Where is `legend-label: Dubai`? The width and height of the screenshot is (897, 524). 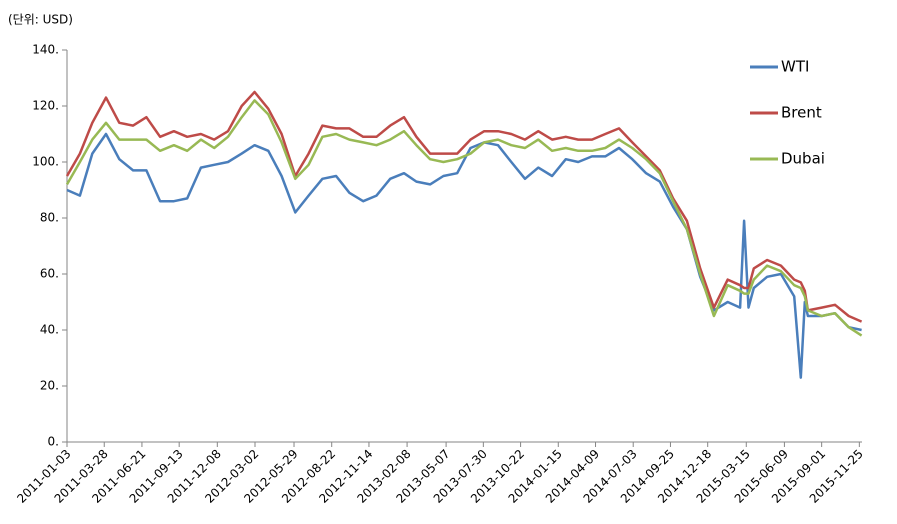 legend-label: Dubai is located at coordinates (803, 159).